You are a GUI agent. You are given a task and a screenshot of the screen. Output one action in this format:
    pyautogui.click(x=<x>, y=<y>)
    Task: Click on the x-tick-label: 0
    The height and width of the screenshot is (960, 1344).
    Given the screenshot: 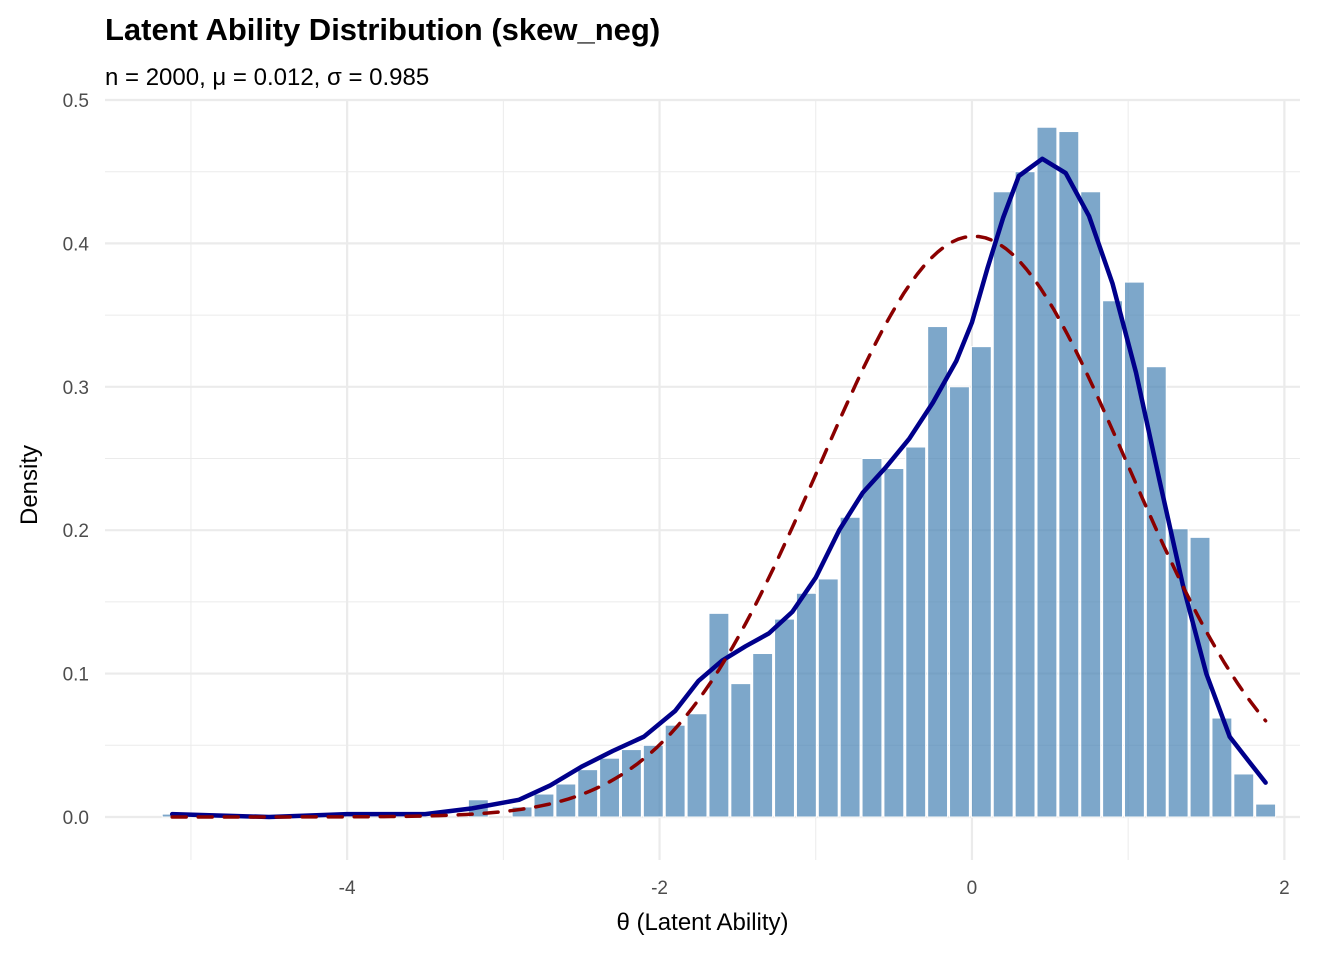 What is the action you would take?
    pyautogui.click(x=972, y=888)
    